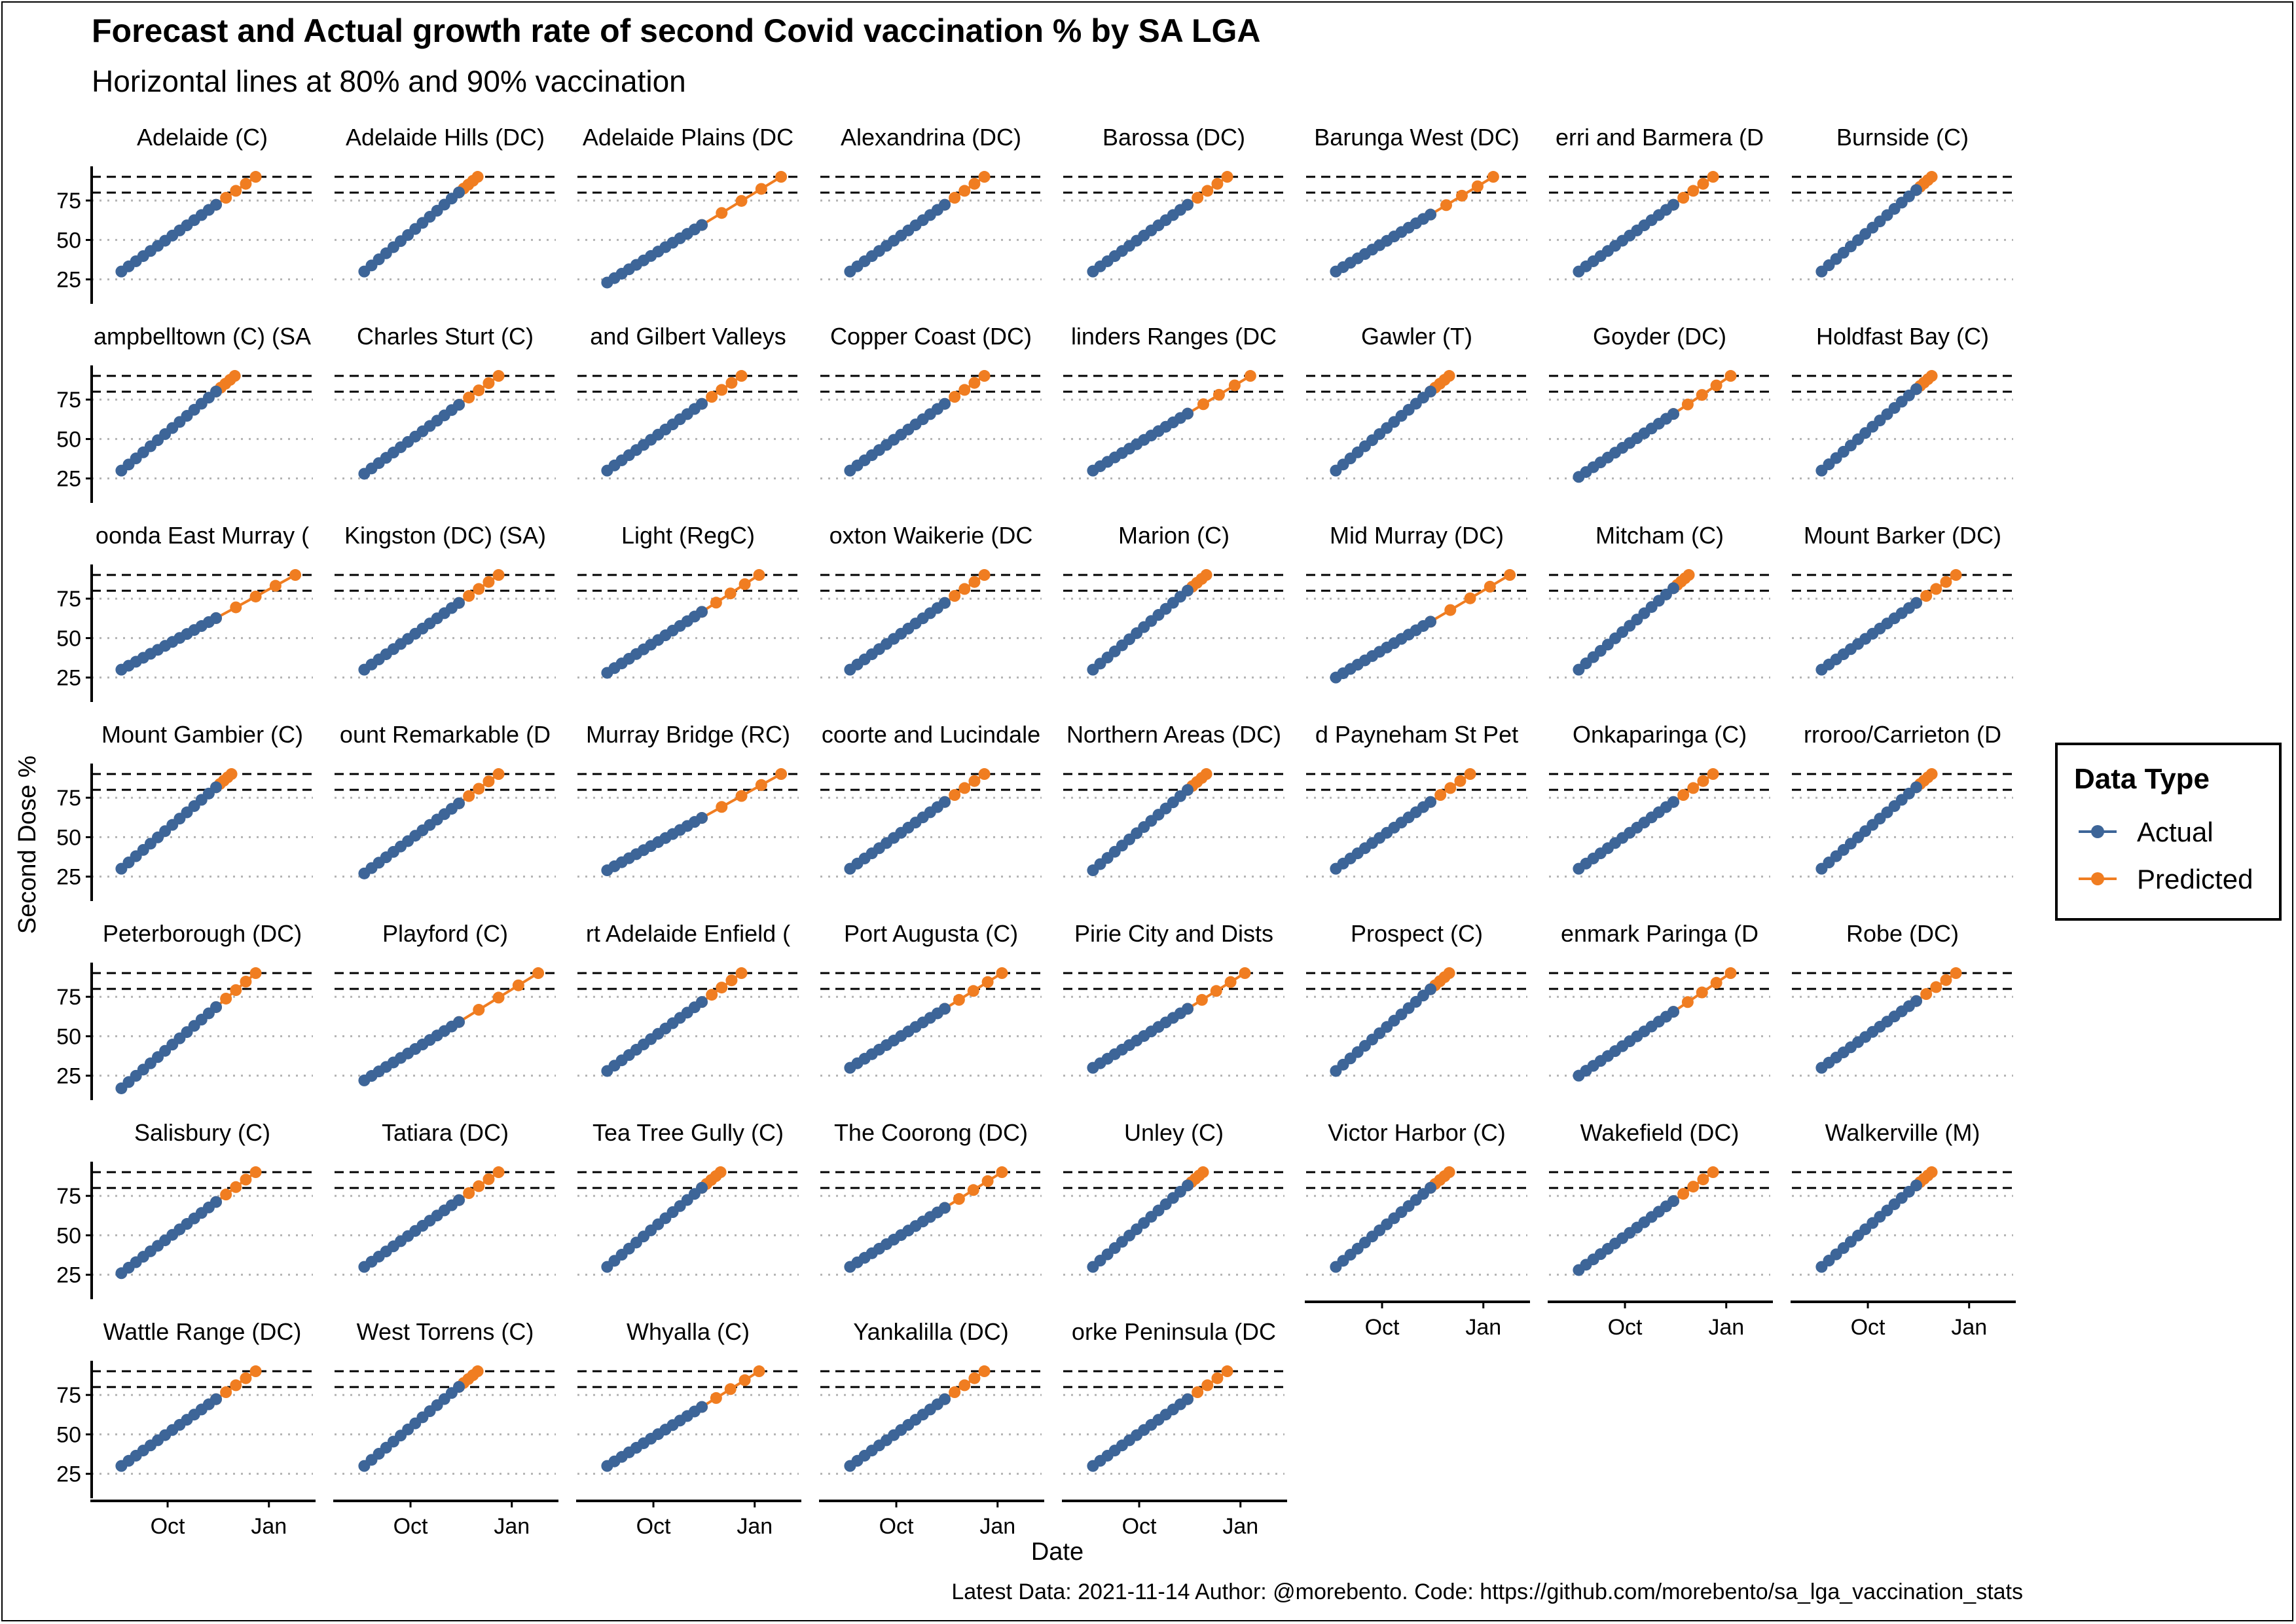 This screenshot has height=1624, width=2296. I want to click on panel-and-gilbert-valleys: and Gilbert Valleys, so click(688, 401).